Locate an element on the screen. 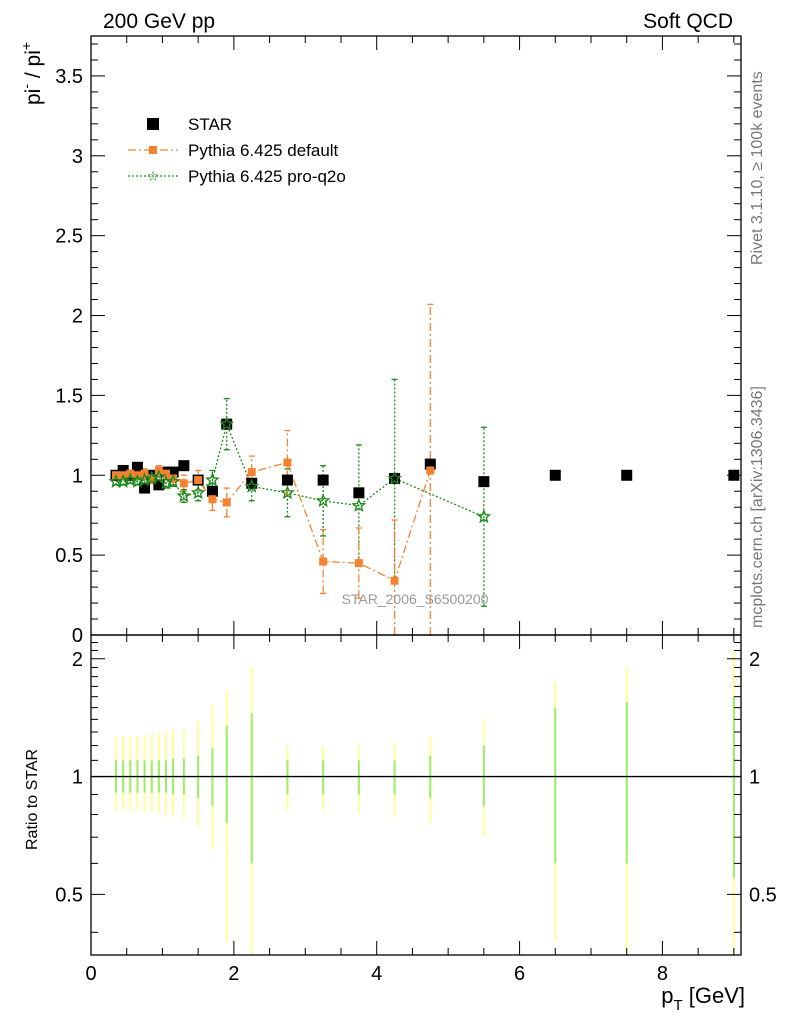  legend-entry-star: STAR is located at coordinates (189, 124).